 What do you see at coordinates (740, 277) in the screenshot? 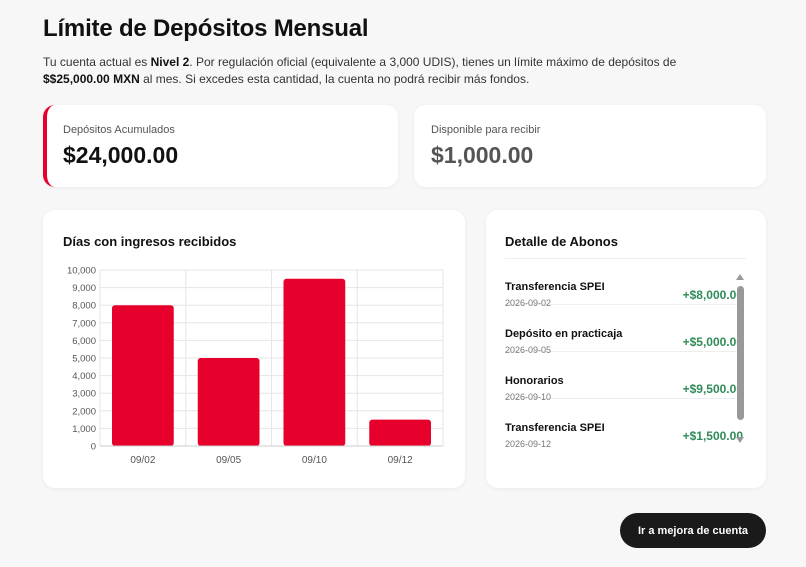
I see `scroll-up-arrow-icon` at bounding box center [740, 277].